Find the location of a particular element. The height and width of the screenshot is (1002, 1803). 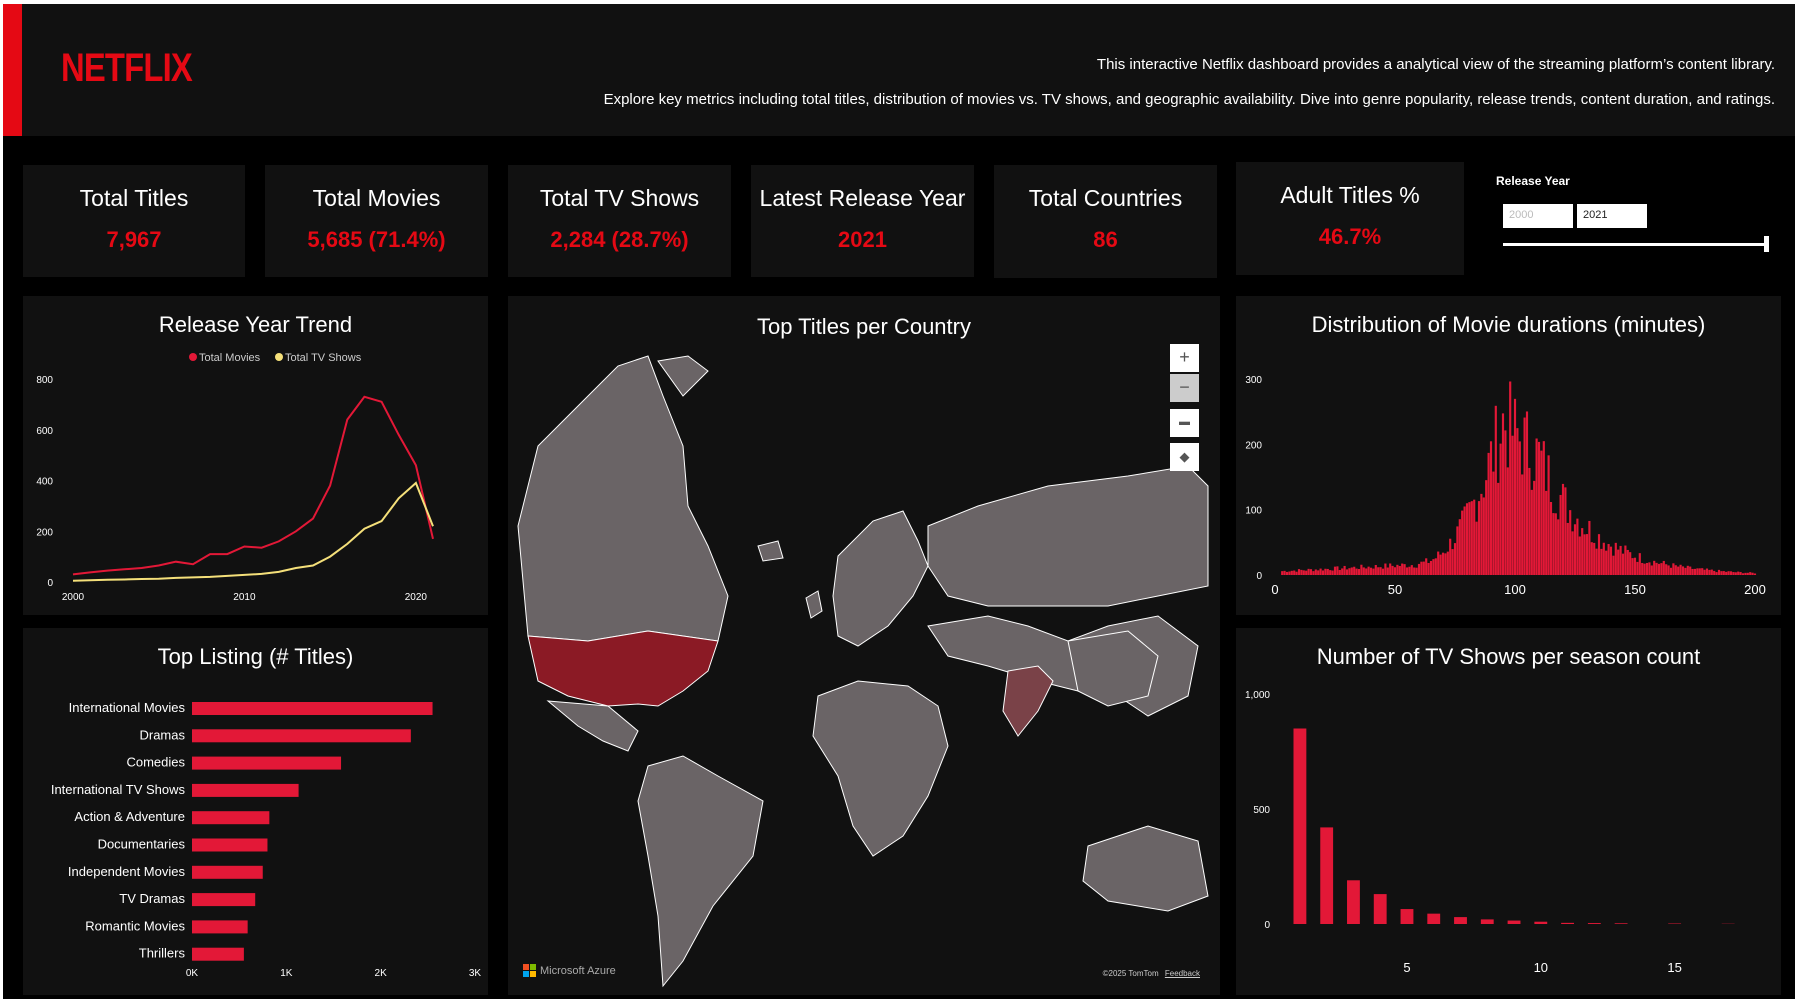

x-tick-label: 1K is located at coordinates (286, 973).